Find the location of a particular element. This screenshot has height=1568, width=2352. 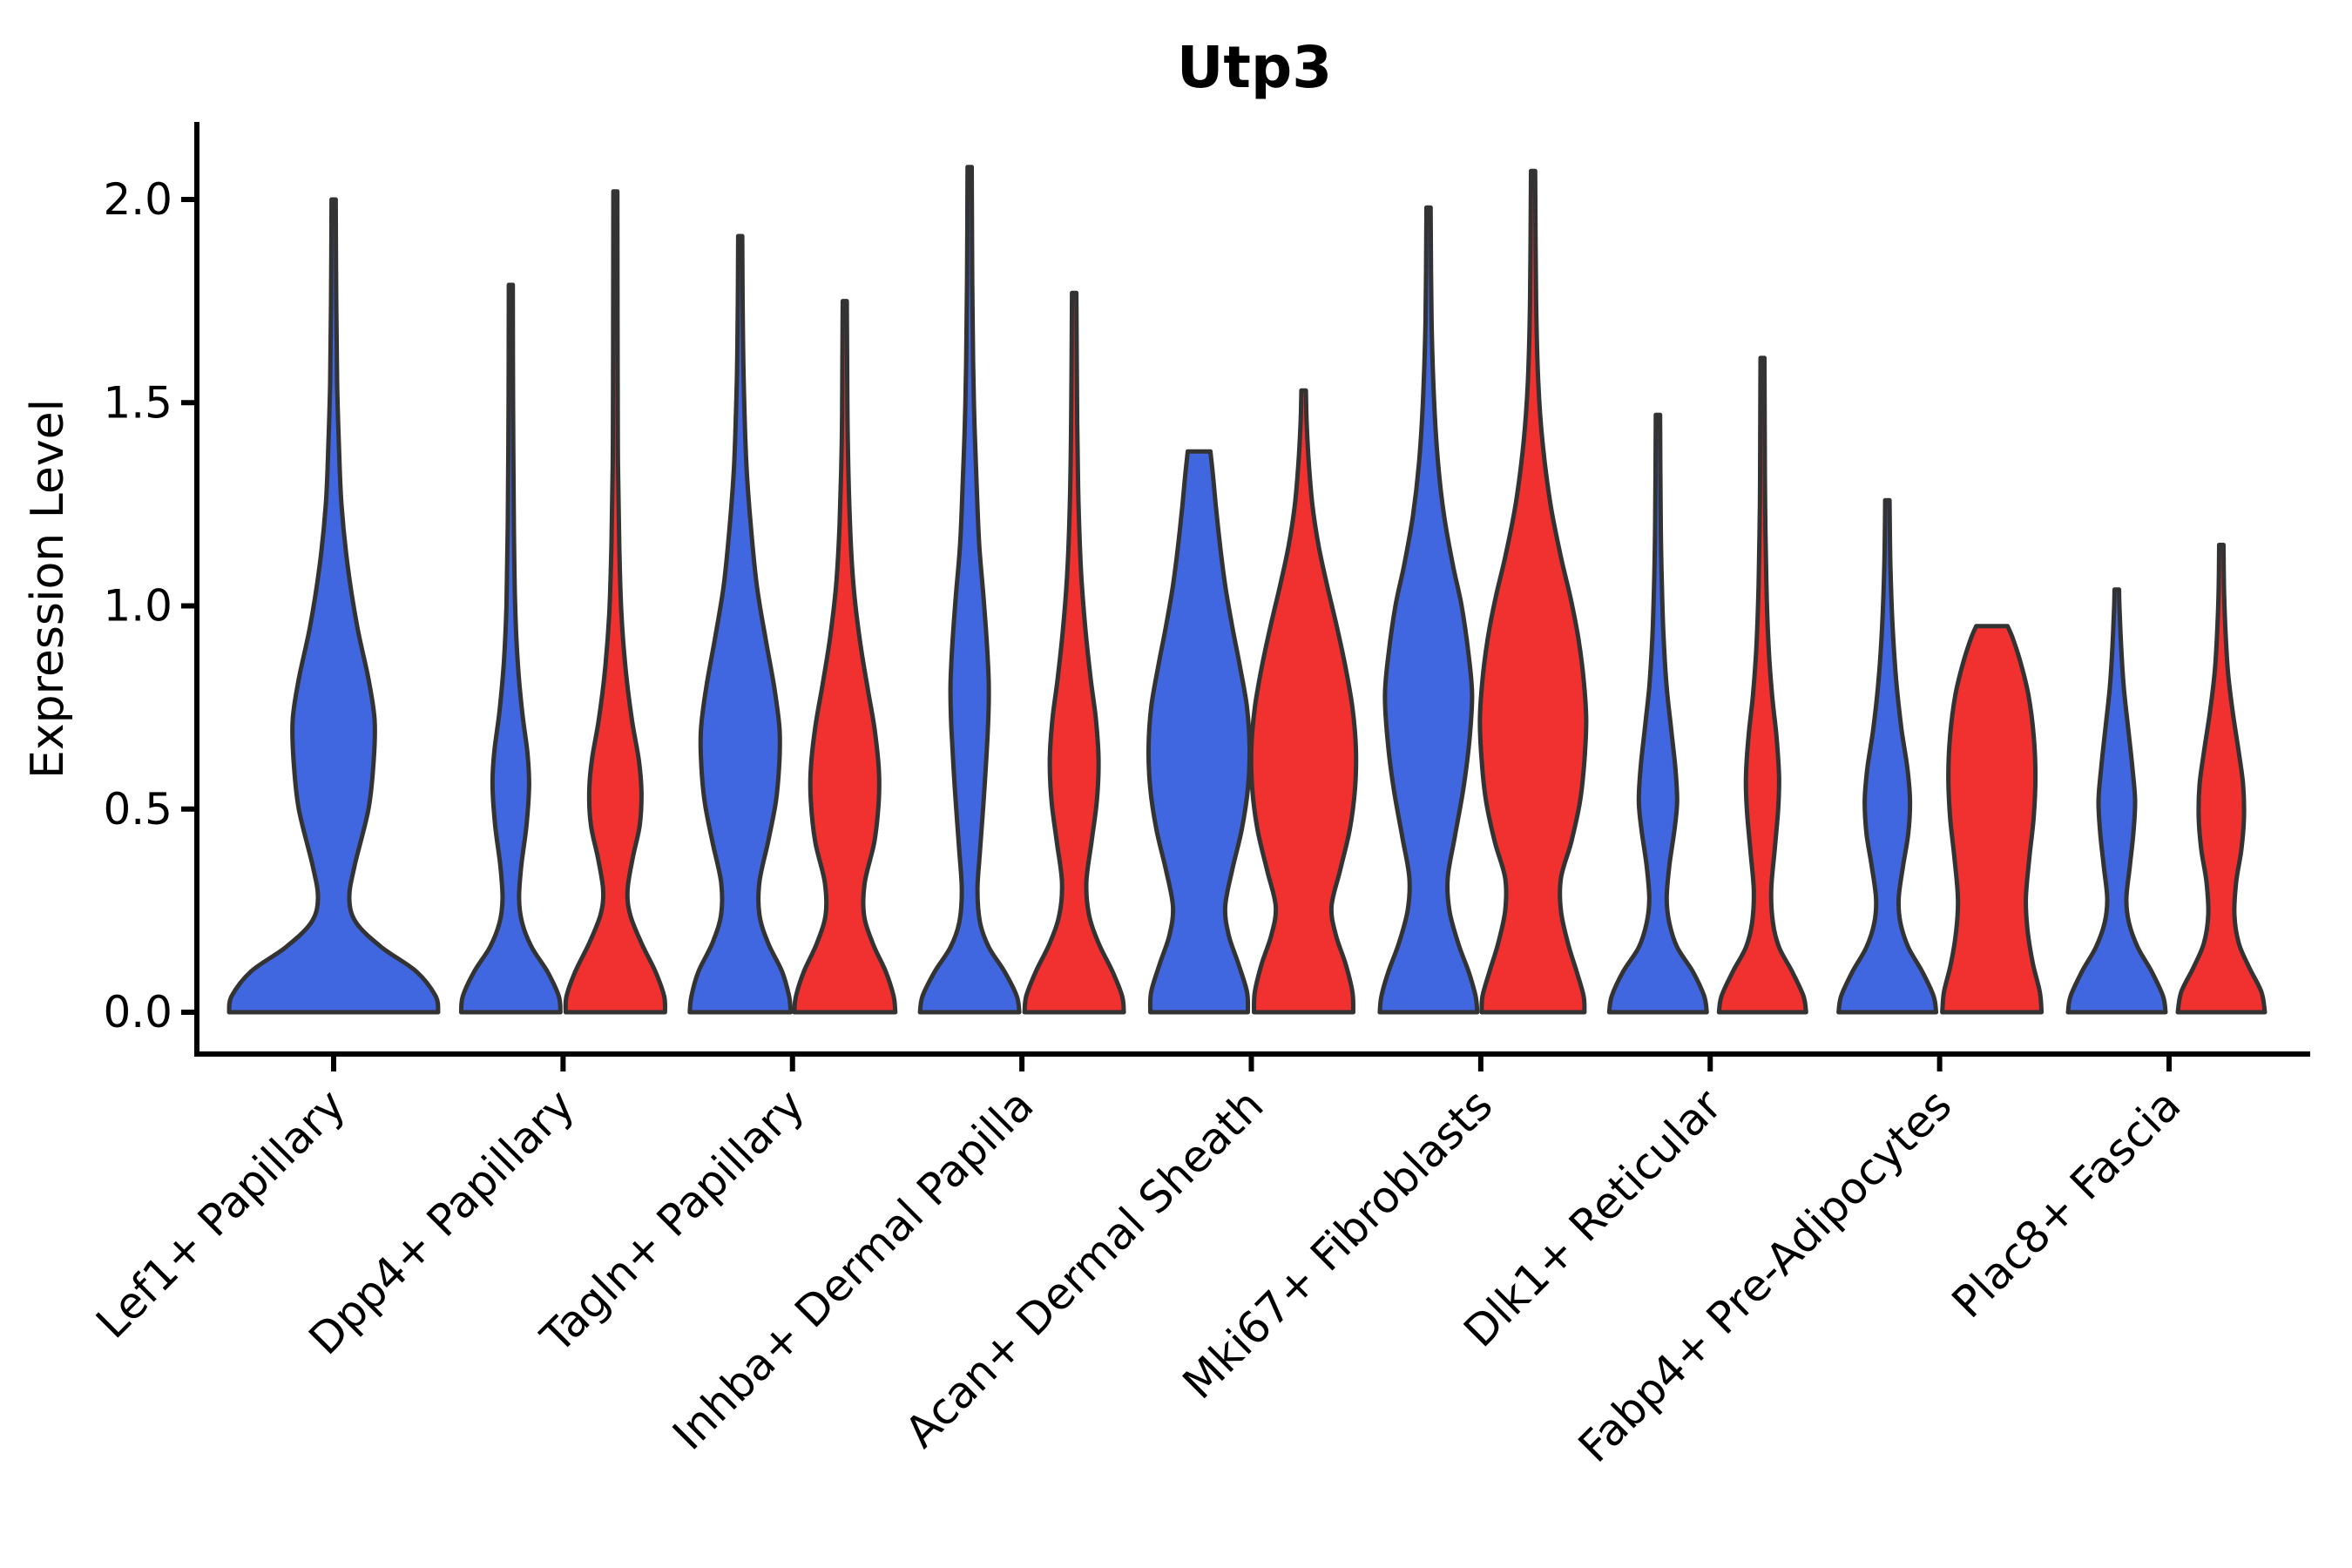

x-tick-label: Lef1+ Papillary is located at coordinates (220, 1213).